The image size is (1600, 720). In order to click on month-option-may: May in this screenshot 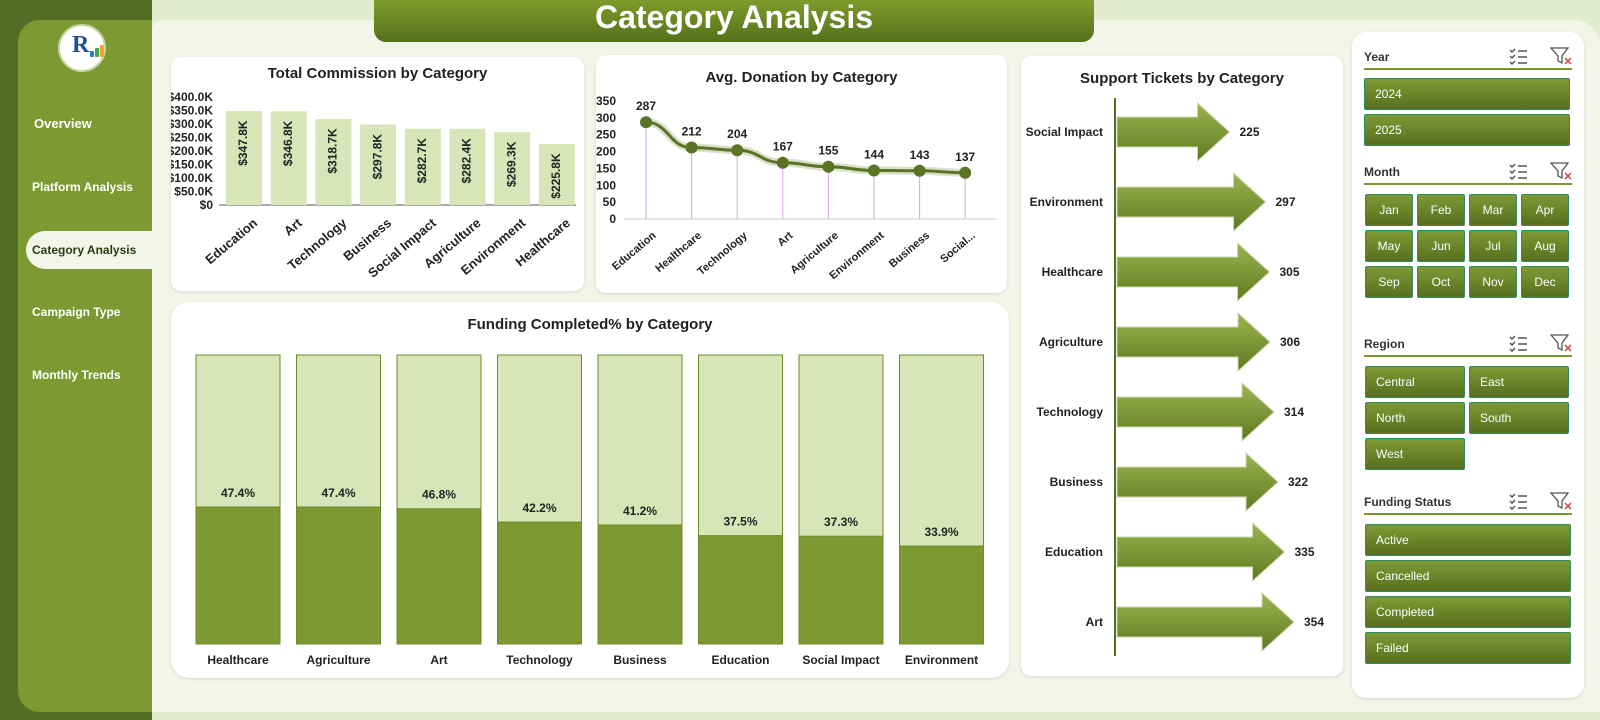, I will do `click(1389, 246)`.